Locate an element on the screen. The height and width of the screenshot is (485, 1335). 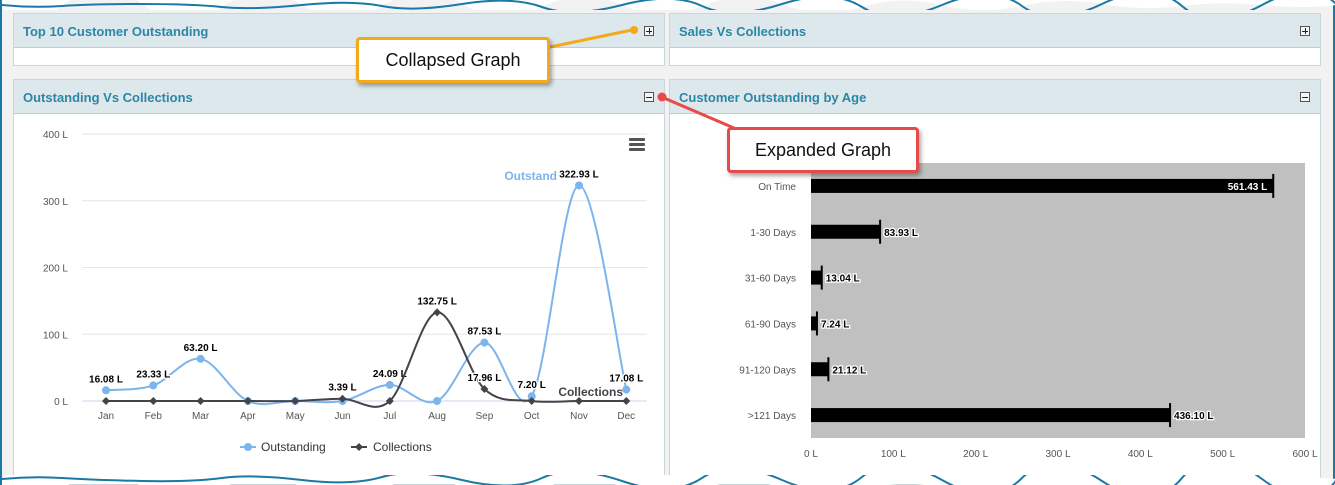
data-label: 17.08 L is located at coordinates (626, 379).